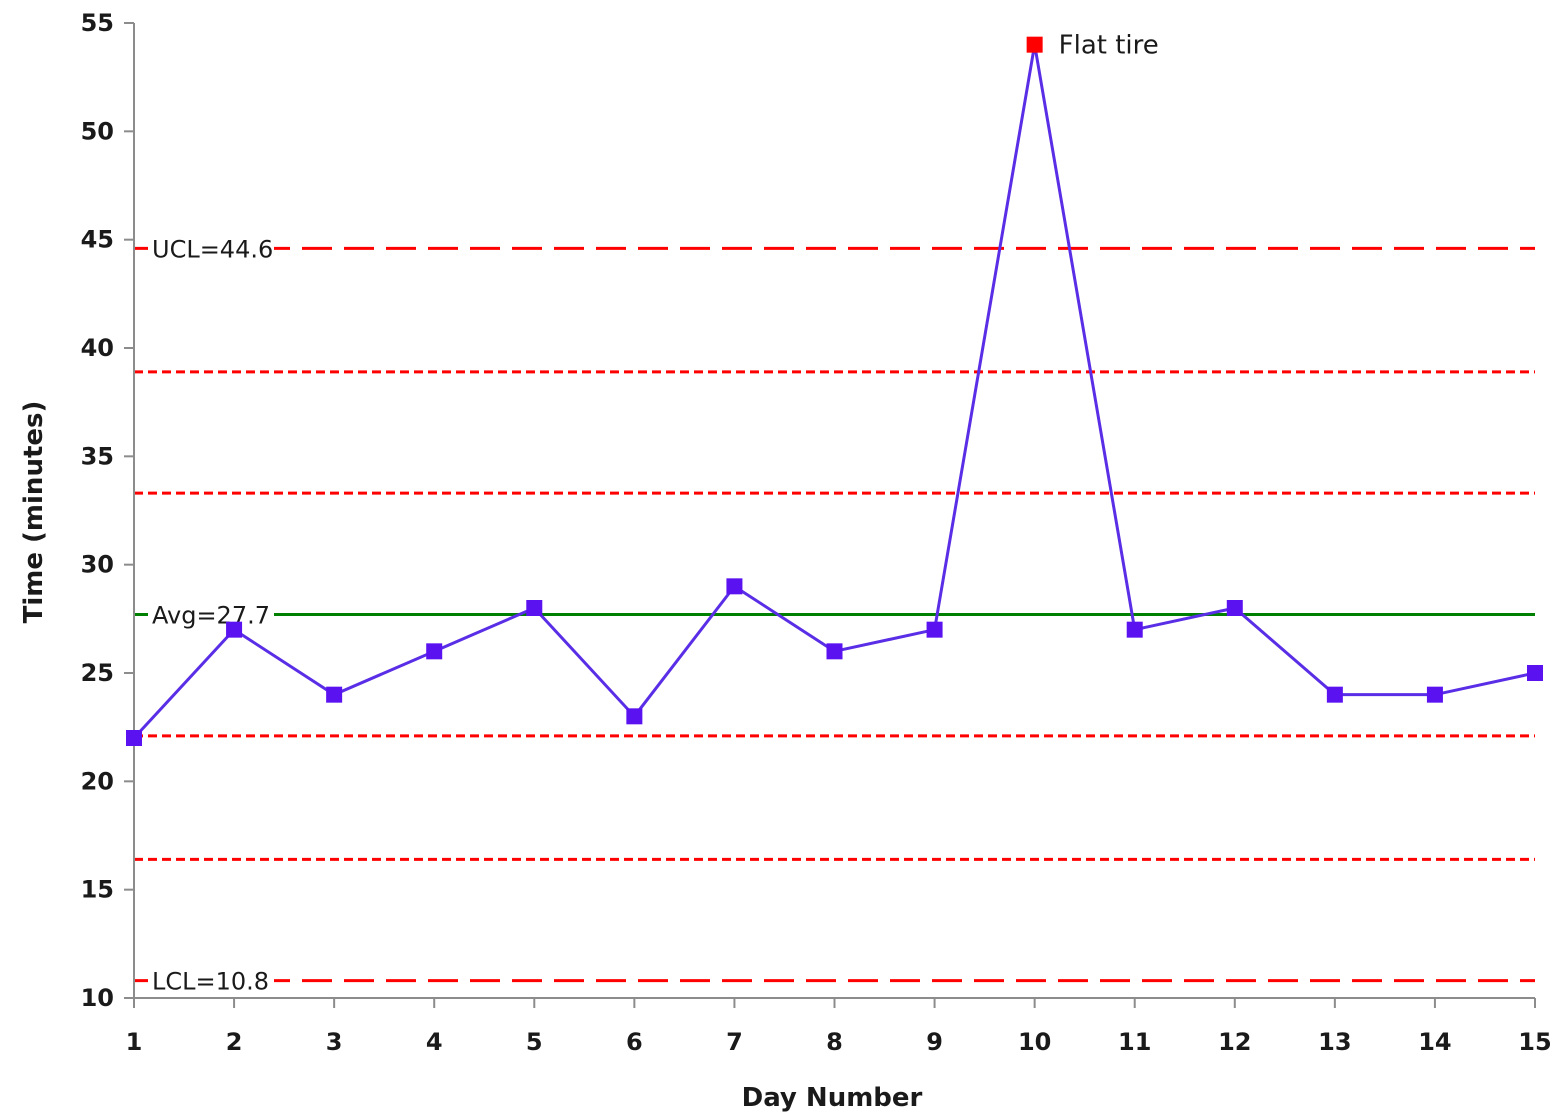 This screenshot has height=1114, width=1561. I want to click on annotations: Flat tire, so click(1109, 46).